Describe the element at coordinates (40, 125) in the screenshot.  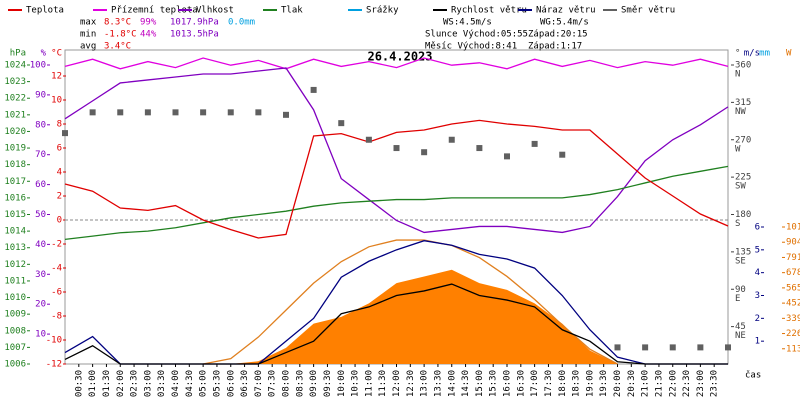
I see `y-tick-label: 80` at that location.